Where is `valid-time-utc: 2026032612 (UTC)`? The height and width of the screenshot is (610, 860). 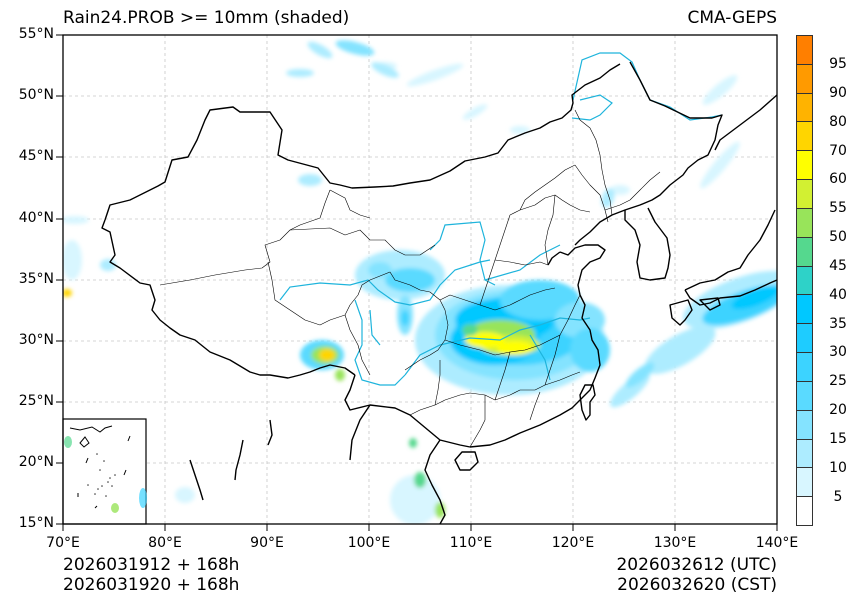 valid-time-utc: 2026032612 (UTC) is located at coordinates (696, 565).